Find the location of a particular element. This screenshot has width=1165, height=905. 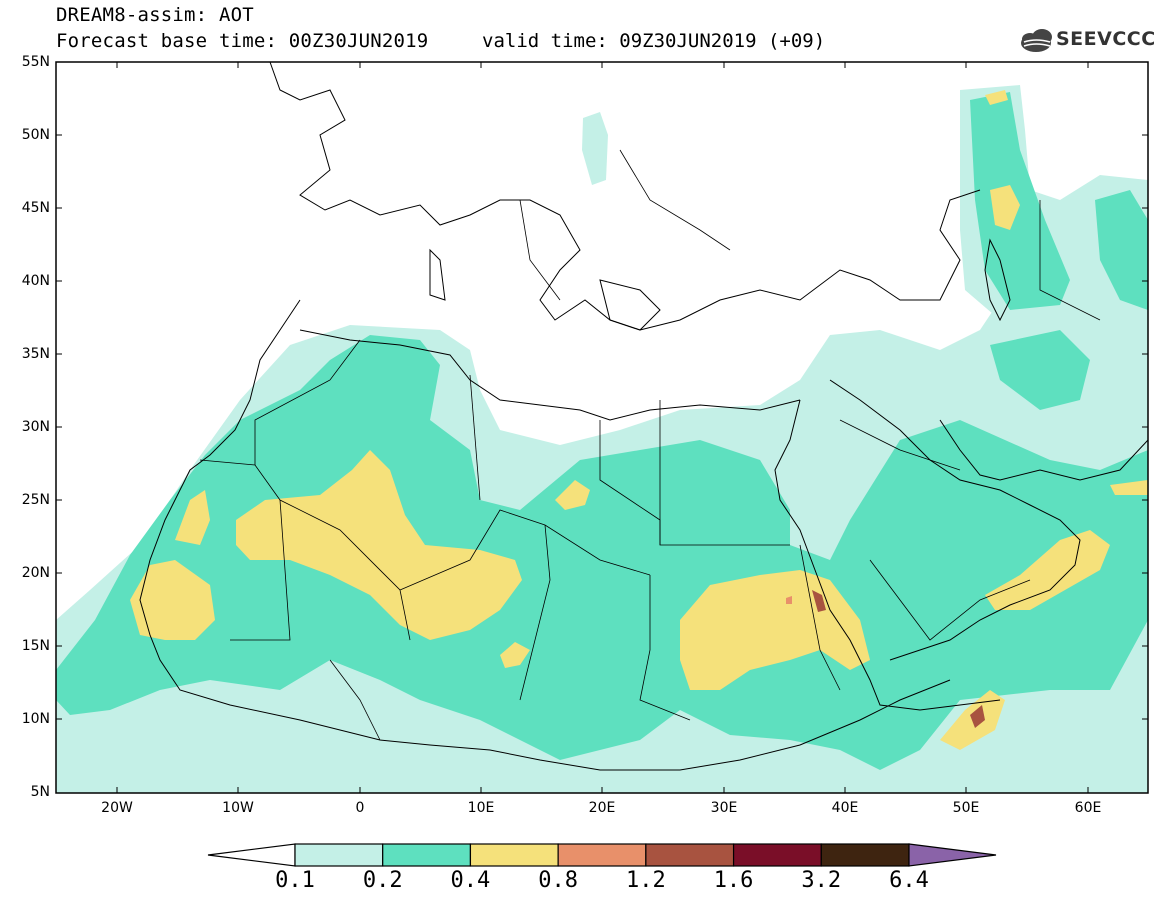

colorbar-label: 0.1 is located at coordinates (295, 880).